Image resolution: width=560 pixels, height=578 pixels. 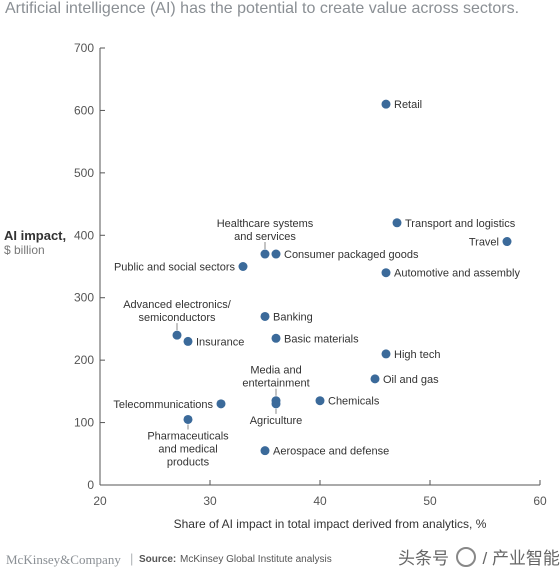 What do you see at coordinates (177, 318) in the screenshot?
I see `point-label-line: semiconductors` at bounding box center [177, 318].